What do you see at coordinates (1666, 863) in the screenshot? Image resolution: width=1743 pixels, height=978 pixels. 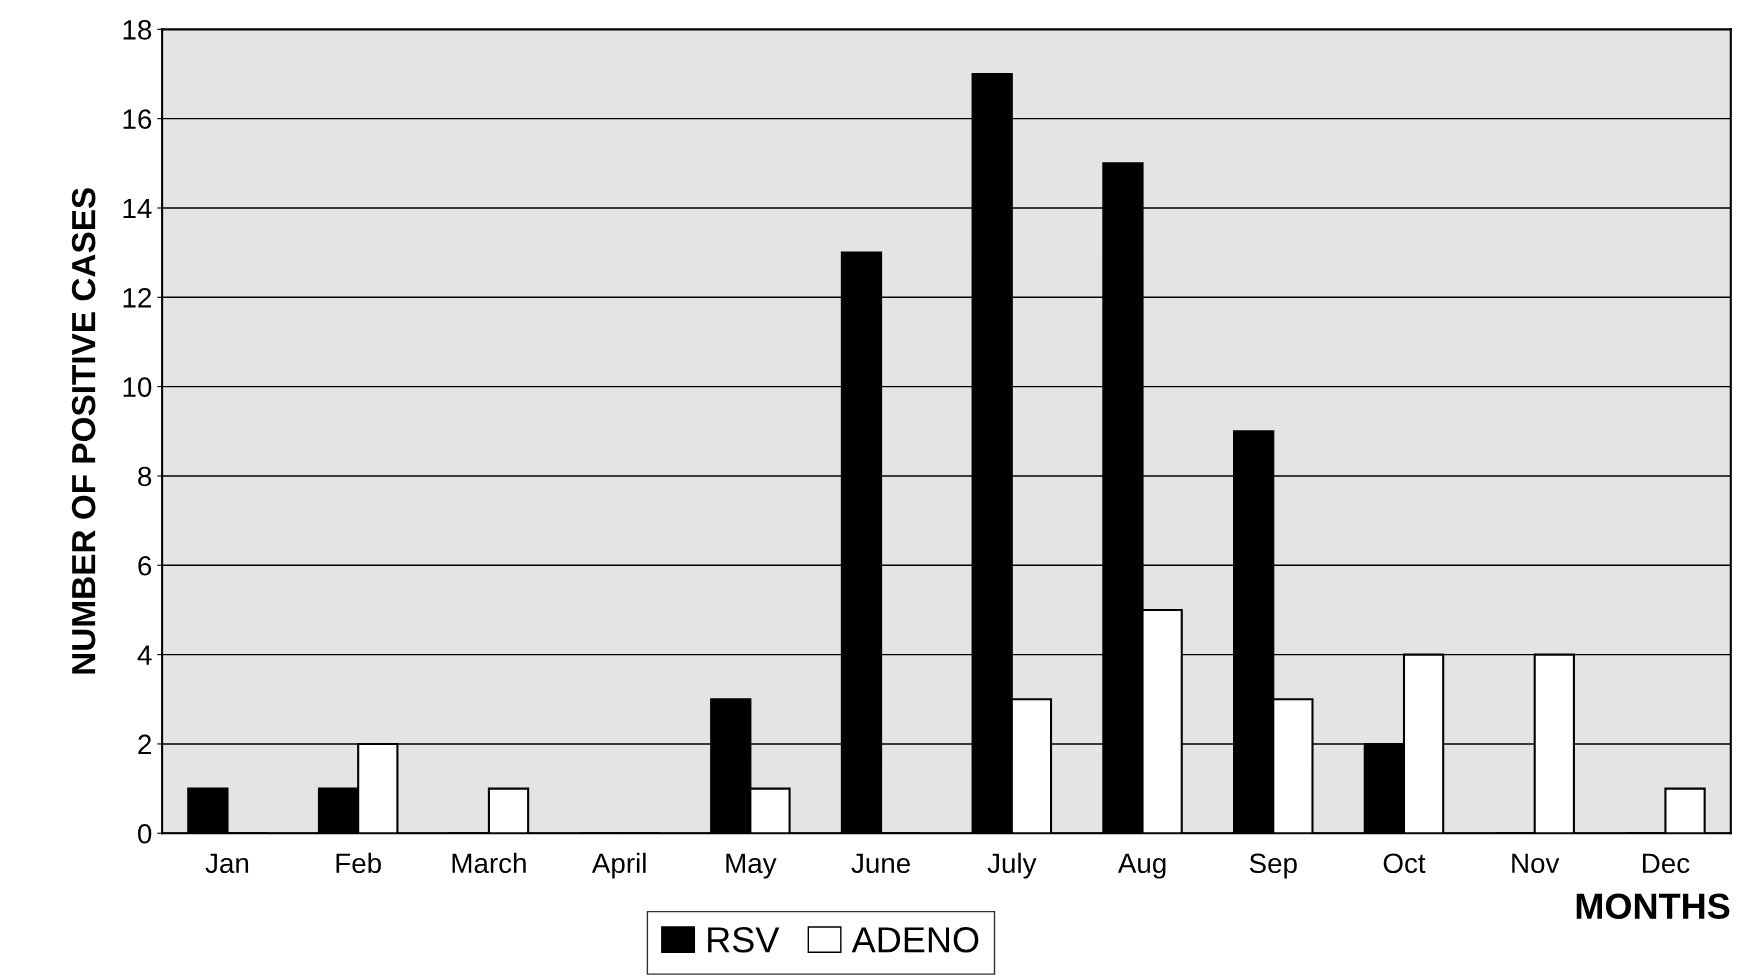 I see `x-tick-label: Dec` at bounding box center [1666, 863].